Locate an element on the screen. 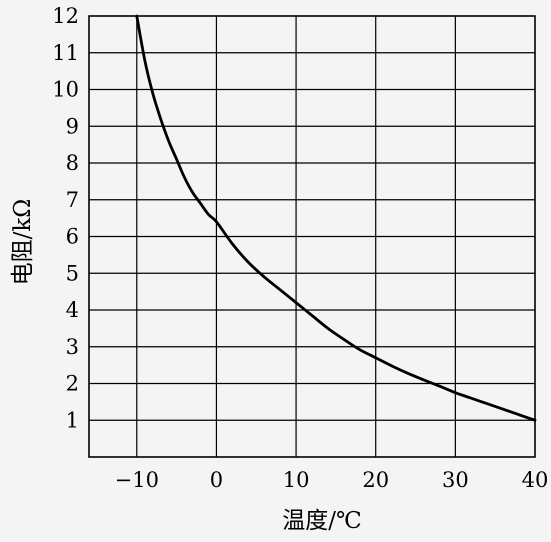  y-axis-label: 电阻/kΩ is located at coordinates (23, 242).